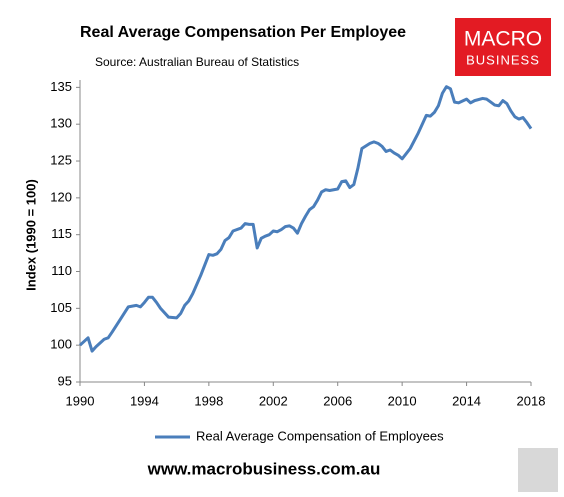  I want to click on y-tick-label: 120, so click(61, 196).